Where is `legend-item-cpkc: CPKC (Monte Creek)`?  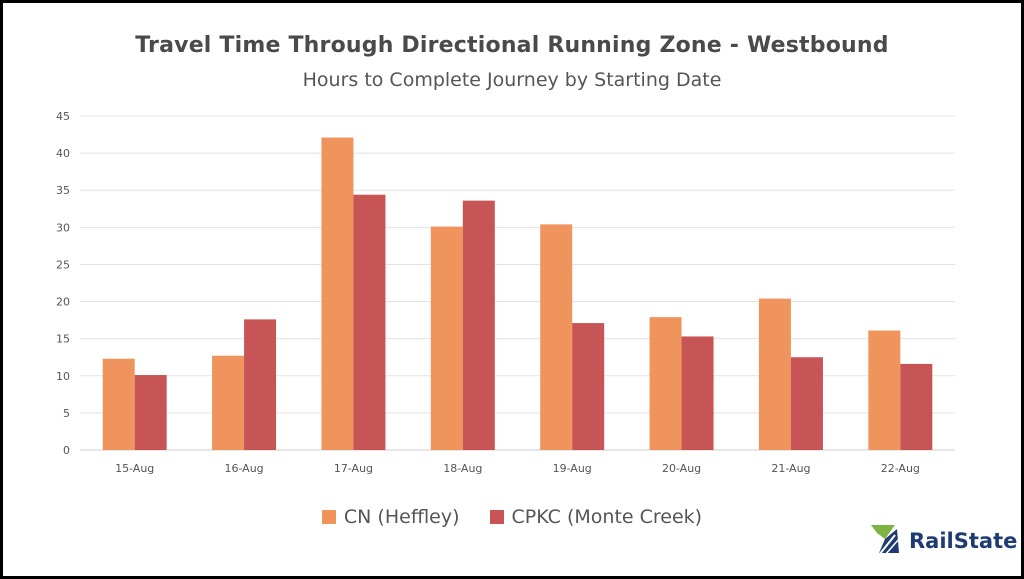 legend-item-cpkc: CPKC (Monte Creek) is located at coordinates (596, 517).